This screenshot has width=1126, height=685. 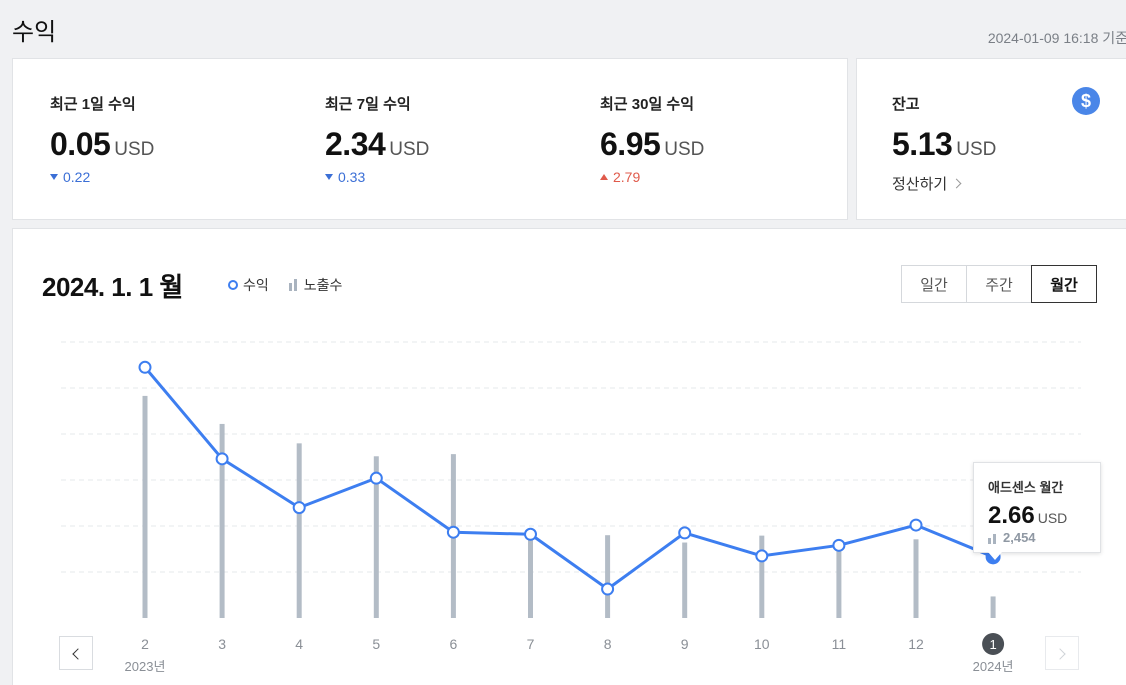 What do you see at coordinates (256, 285) in the screenshot?
I see `legend-revenue-label: 수익` at bounding box center [256, 285].